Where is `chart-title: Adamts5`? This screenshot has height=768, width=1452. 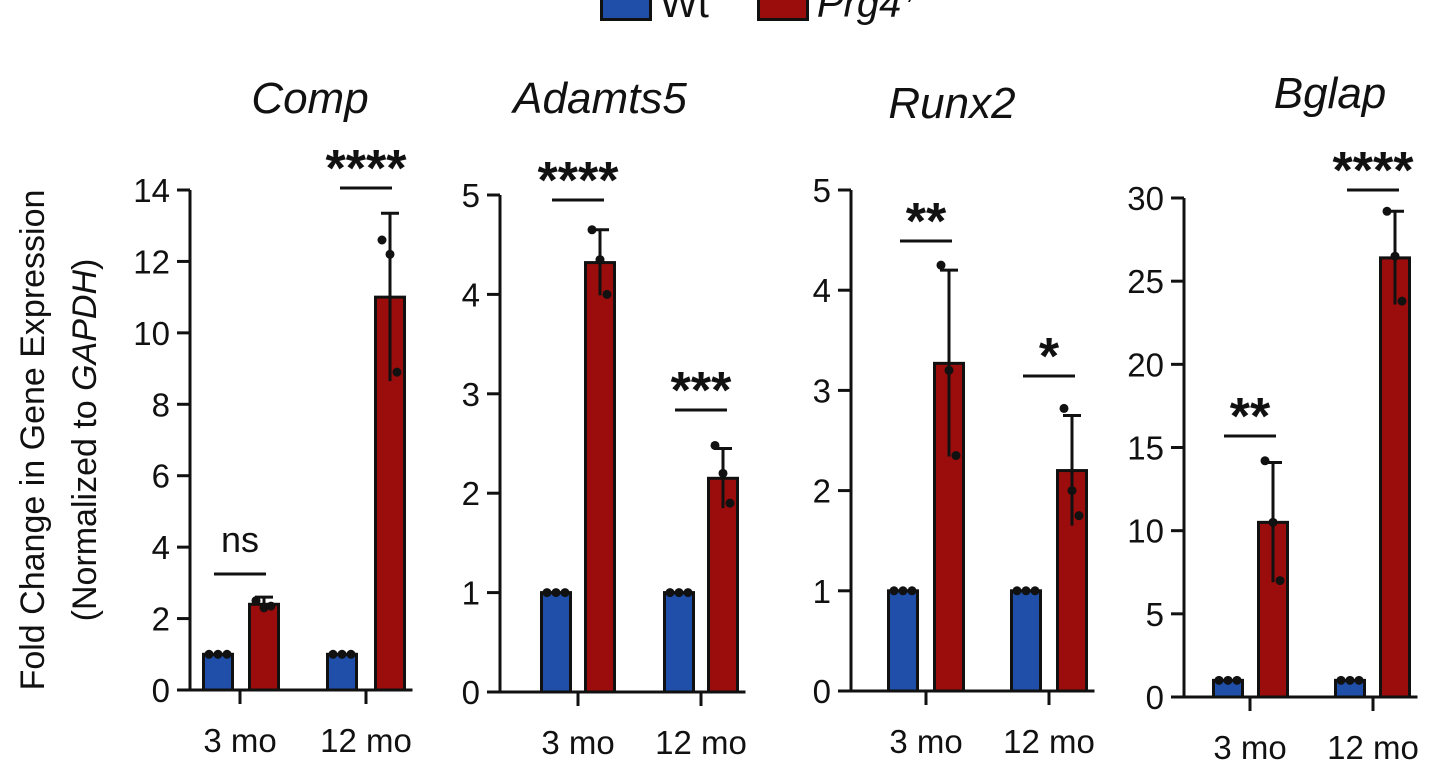 chart-title: Adamts5 is located at coordinates (598, 98).